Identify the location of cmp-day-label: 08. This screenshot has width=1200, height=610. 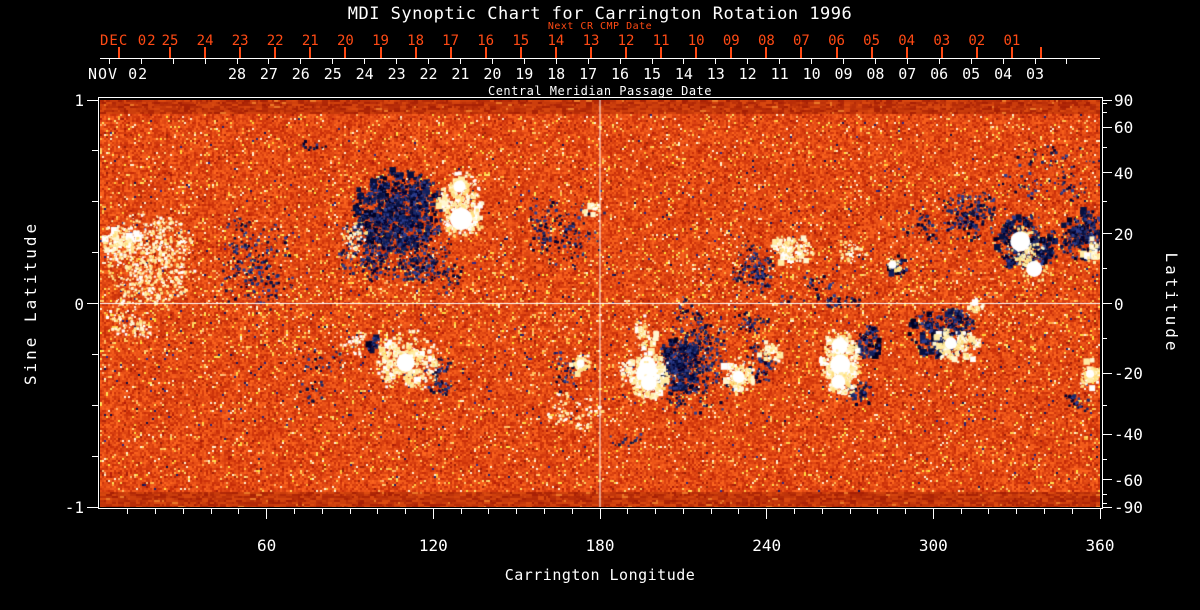
(875, 74).